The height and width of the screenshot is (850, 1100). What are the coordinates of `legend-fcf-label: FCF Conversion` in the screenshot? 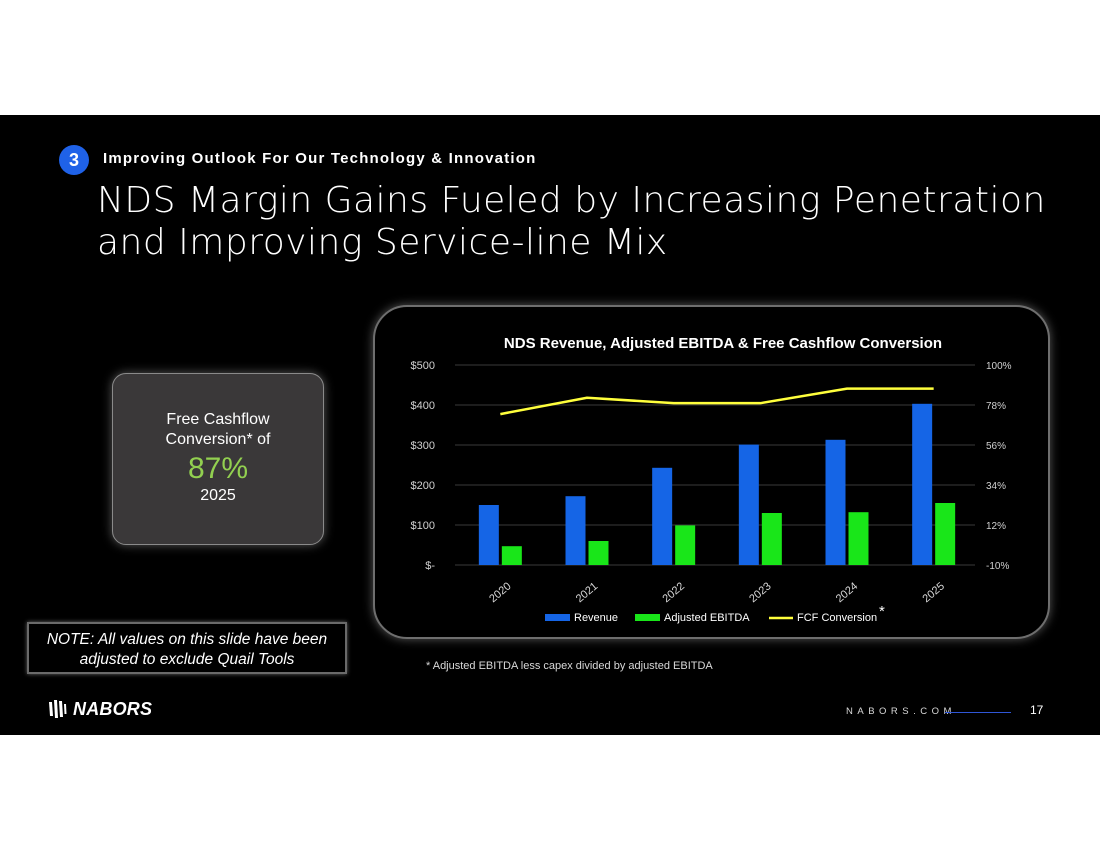 It's located at (837, 618).